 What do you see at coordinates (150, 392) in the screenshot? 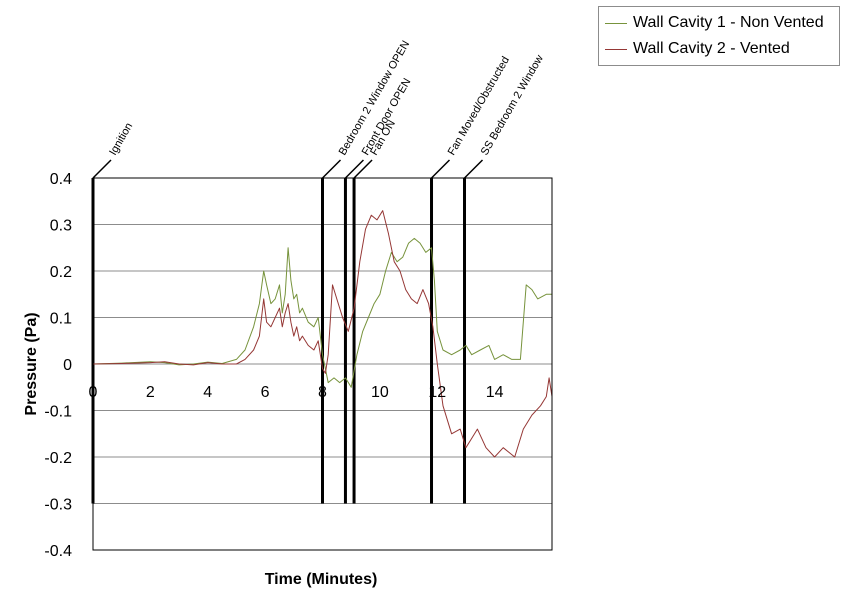
I see `x-tick-label: 2` at bounding box center [150, 392].